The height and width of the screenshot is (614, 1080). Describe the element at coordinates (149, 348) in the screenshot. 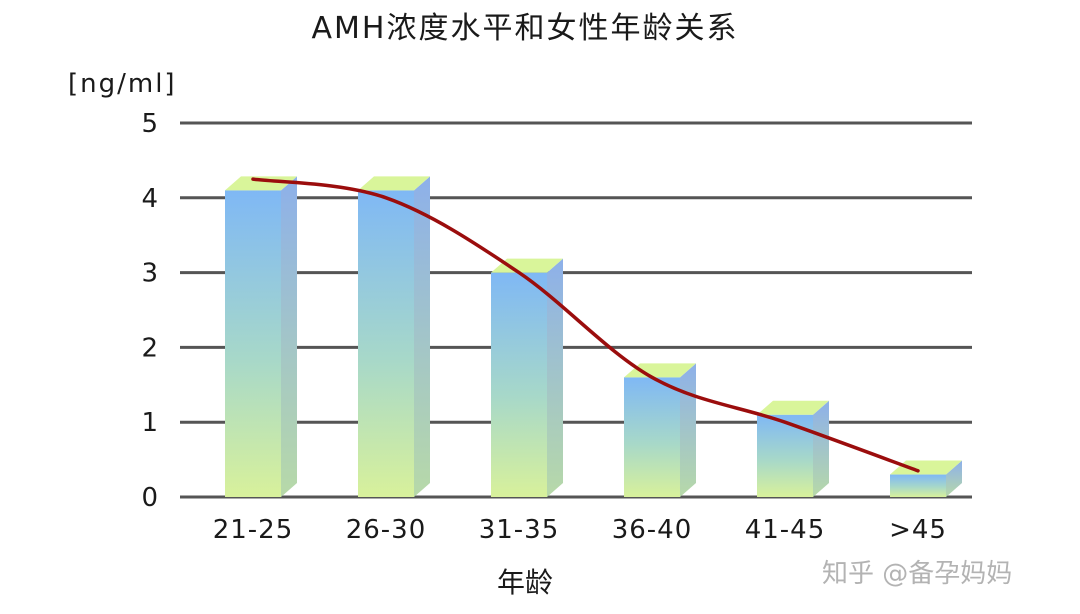

I see `y-tick-label: 2` at that location.